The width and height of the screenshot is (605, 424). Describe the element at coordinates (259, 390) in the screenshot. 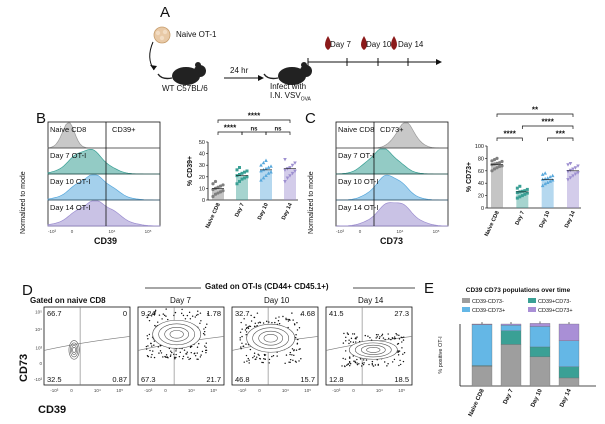

I see `flow-x-tick-label: 0` at that location.